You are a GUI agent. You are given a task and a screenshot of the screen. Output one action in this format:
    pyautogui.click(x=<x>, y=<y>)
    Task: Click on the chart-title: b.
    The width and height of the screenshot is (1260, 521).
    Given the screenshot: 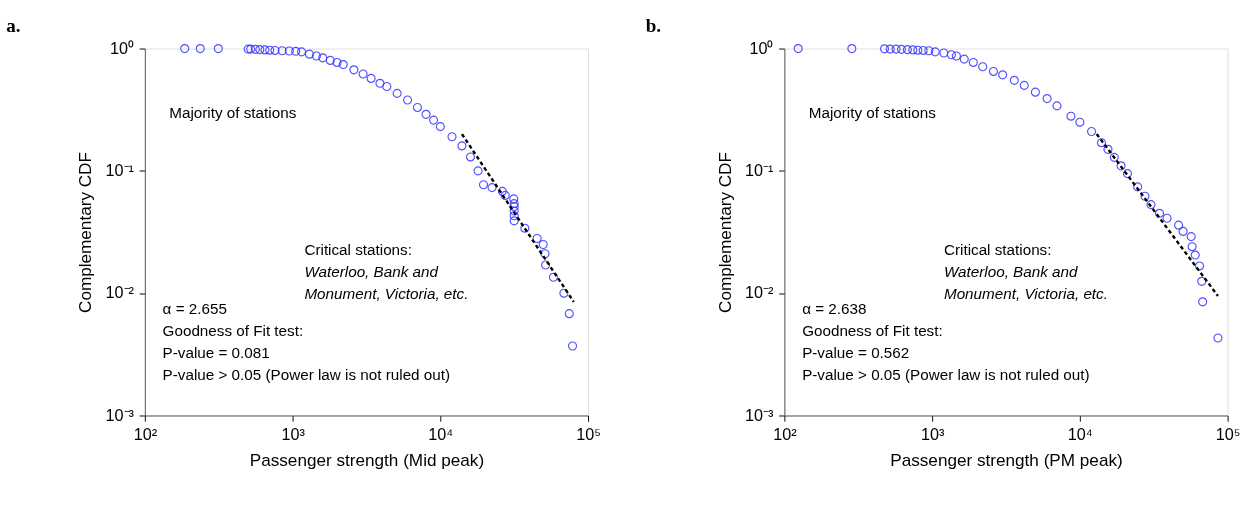 What is the action you would take?
    pyautogui.click(x=653, y=26)
    